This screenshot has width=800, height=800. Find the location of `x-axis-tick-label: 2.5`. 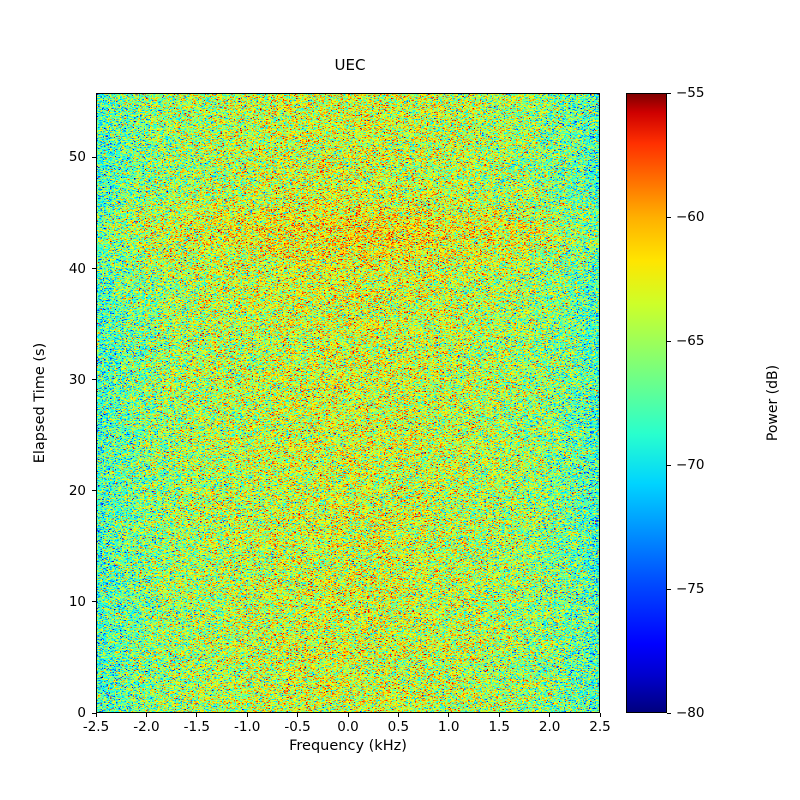

x-axis-tick-label: 2.5 is located at coordinates (600, 727).